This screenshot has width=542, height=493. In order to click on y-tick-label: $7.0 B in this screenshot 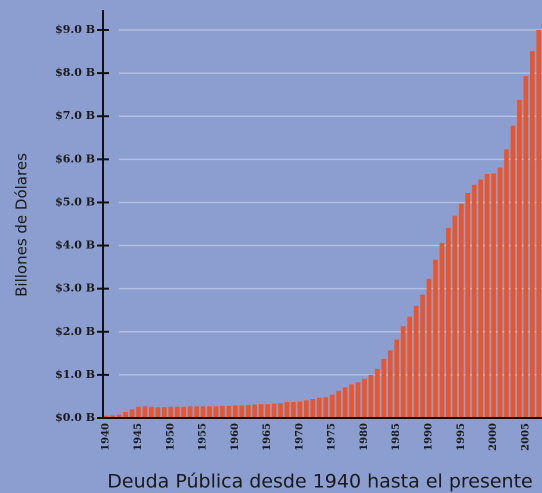, I will do `click(75, 115)`.